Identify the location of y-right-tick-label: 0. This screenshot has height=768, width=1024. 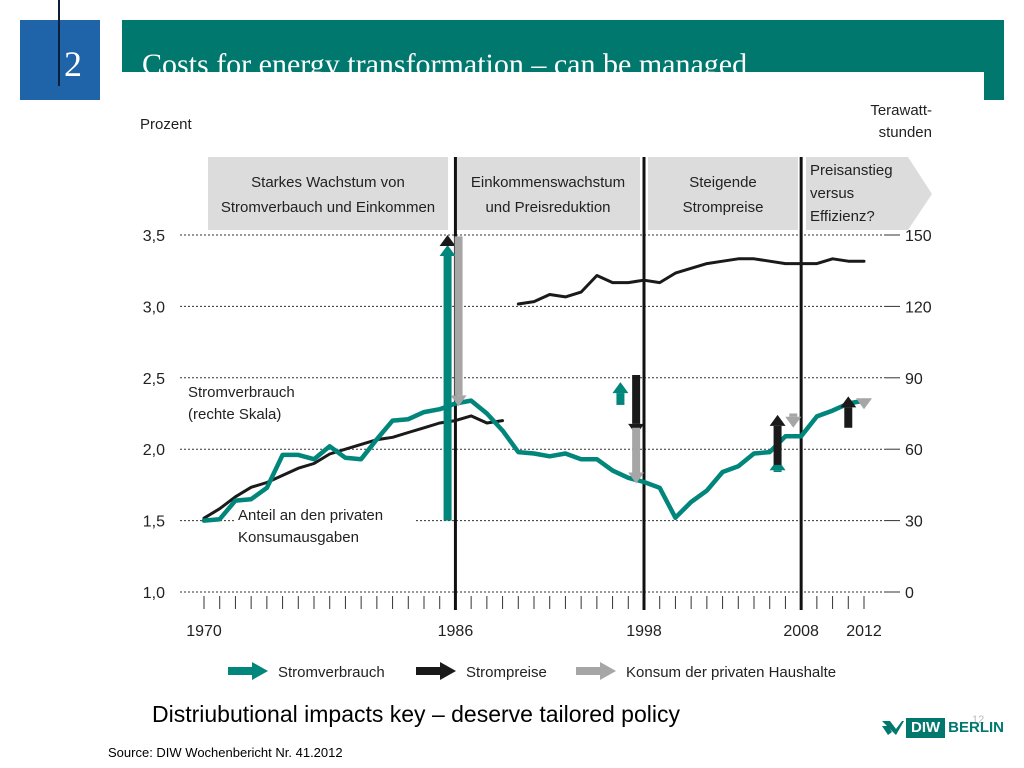
(909, 593).